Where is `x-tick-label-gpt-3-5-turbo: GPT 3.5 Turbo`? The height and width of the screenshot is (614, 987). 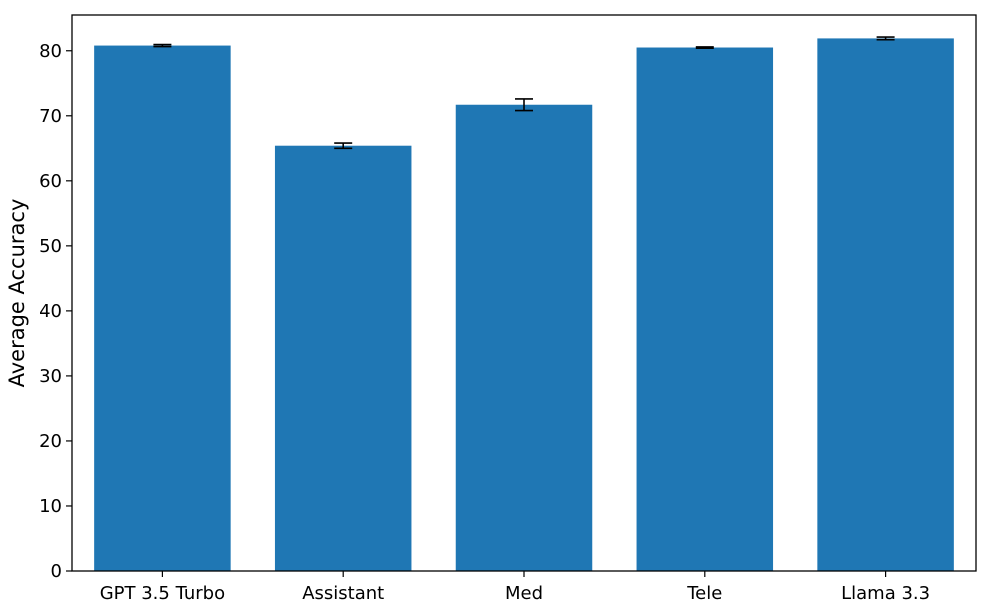
x-tick-label-gpt-3-5-turbo: GPT 3.5 Turbo is located at coordinates (162, 593).